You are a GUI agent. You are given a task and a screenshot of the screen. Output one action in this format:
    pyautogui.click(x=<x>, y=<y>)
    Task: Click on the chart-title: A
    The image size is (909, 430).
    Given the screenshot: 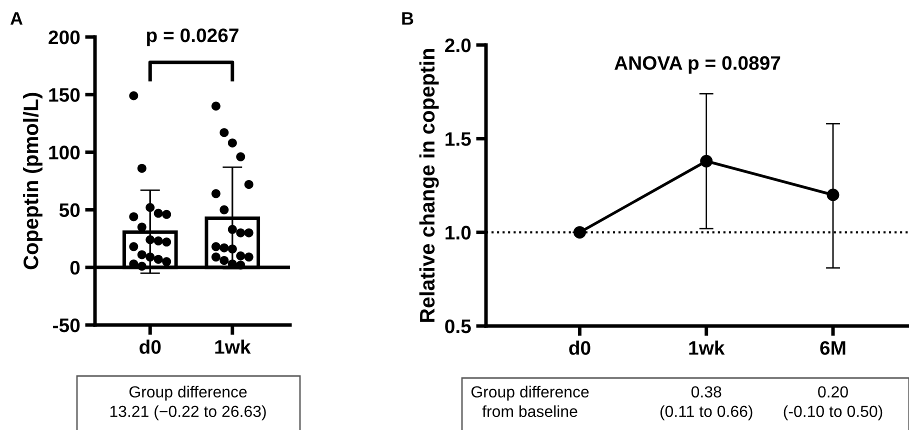 What is the action you would take?
    pyautogui.click(x=16, y=18)
    